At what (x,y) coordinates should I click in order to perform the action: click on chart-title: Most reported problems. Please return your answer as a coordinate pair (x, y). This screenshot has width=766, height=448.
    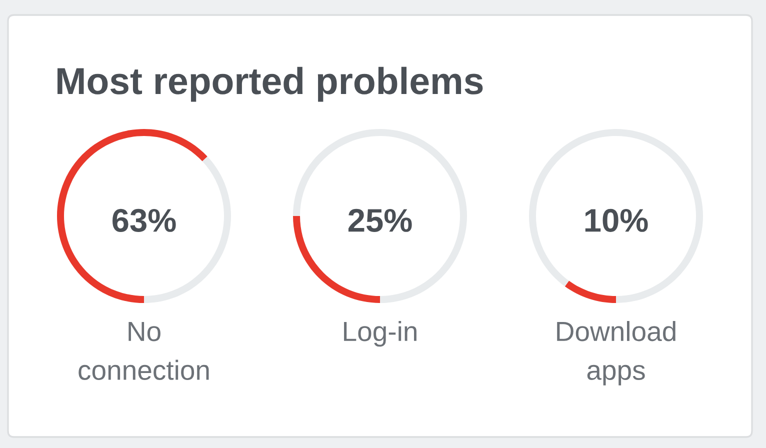
    Looking at the image, I should click on (270, 84).